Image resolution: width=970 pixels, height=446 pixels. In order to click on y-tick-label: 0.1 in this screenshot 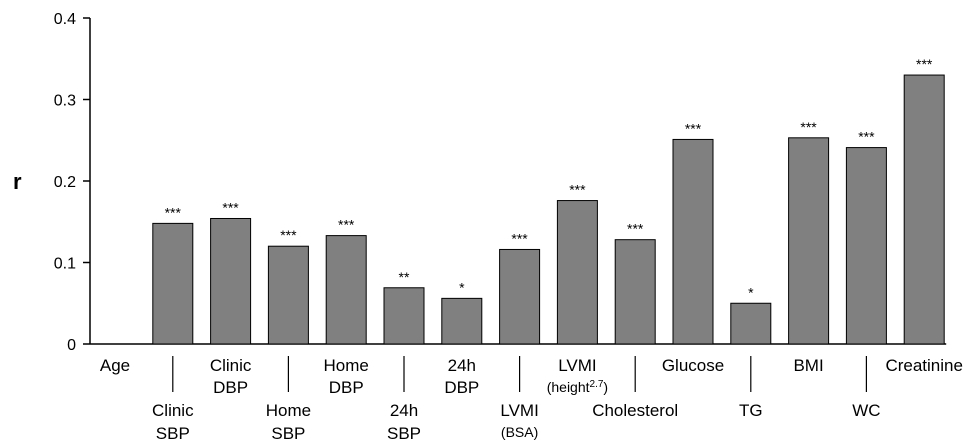, I will do `click(65, 264)`.